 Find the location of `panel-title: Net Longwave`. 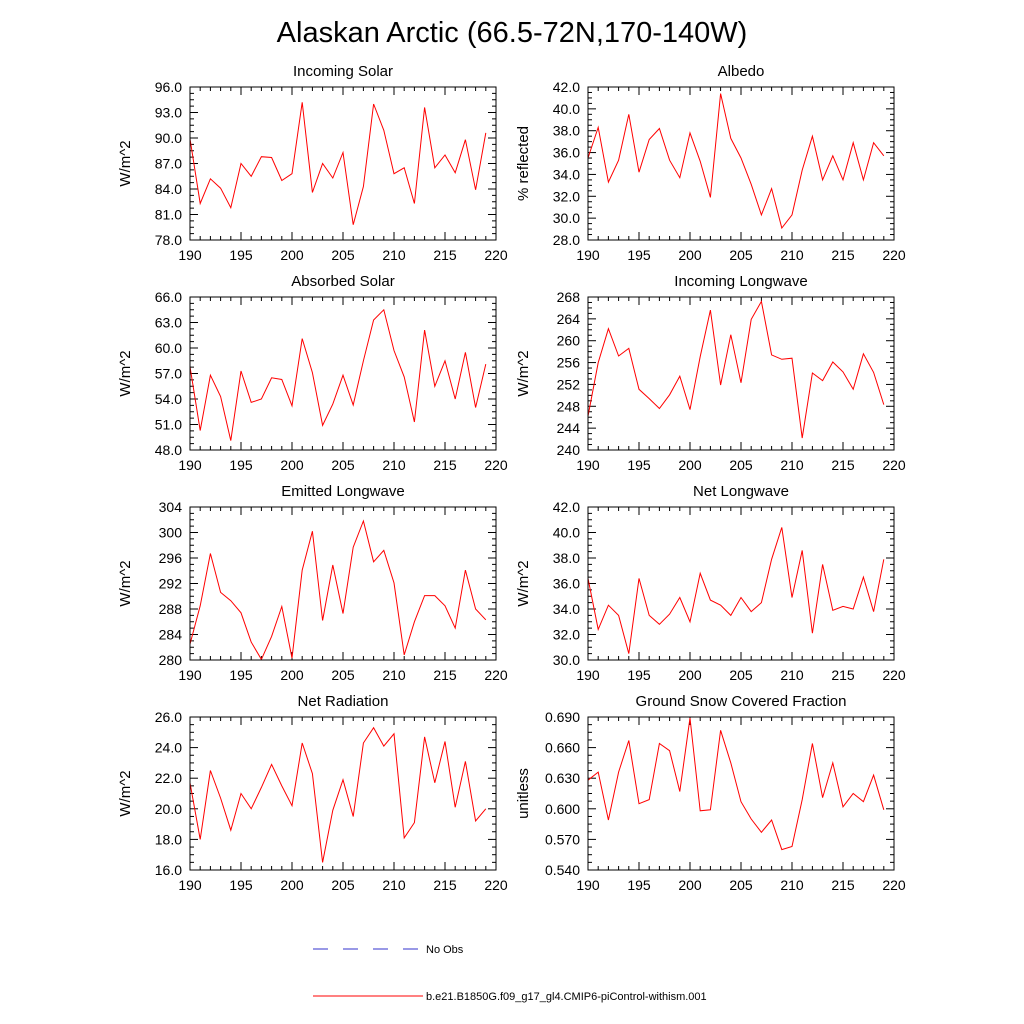

panel-title: Net Longwave is located at coordinates (741, 491).